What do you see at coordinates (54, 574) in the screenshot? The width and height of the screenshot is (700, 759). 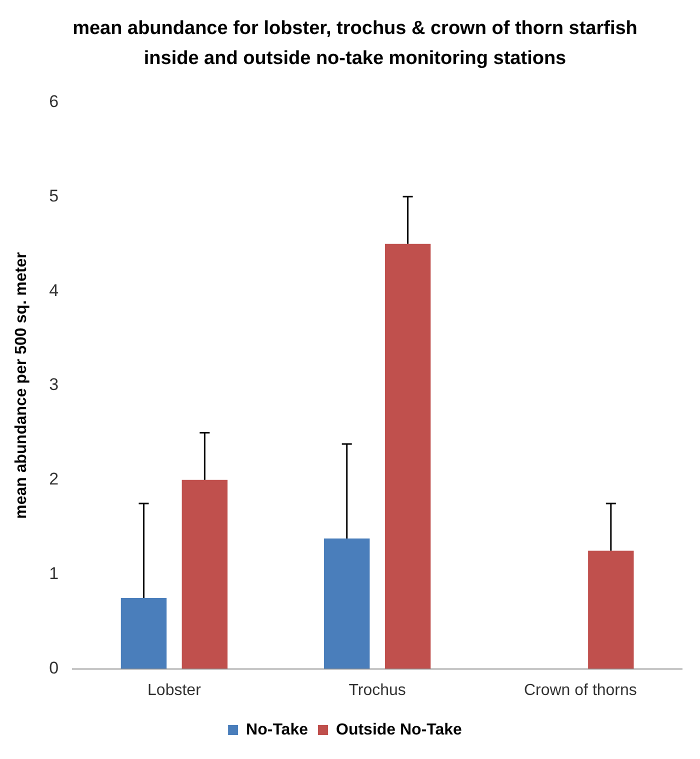 I see `y-tick-label: 1` at bounding box center [54, 574].